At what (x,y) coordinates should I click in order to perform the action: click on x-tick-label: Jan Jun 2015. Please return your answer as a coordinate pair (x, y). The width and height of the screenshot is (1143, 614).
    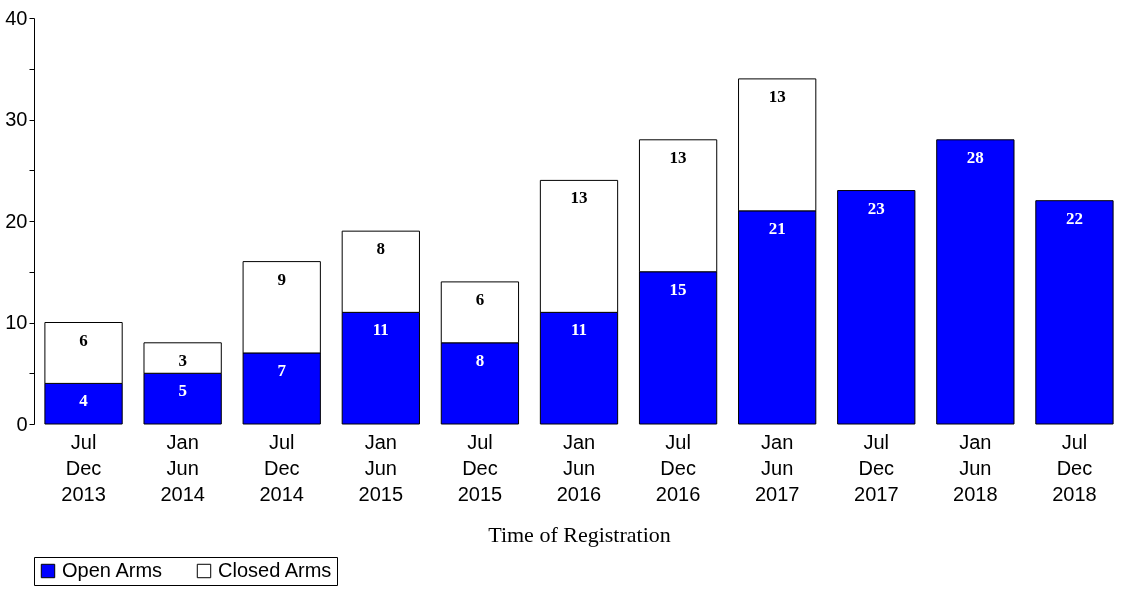
    Looking at the image, I should click on (381, 467).